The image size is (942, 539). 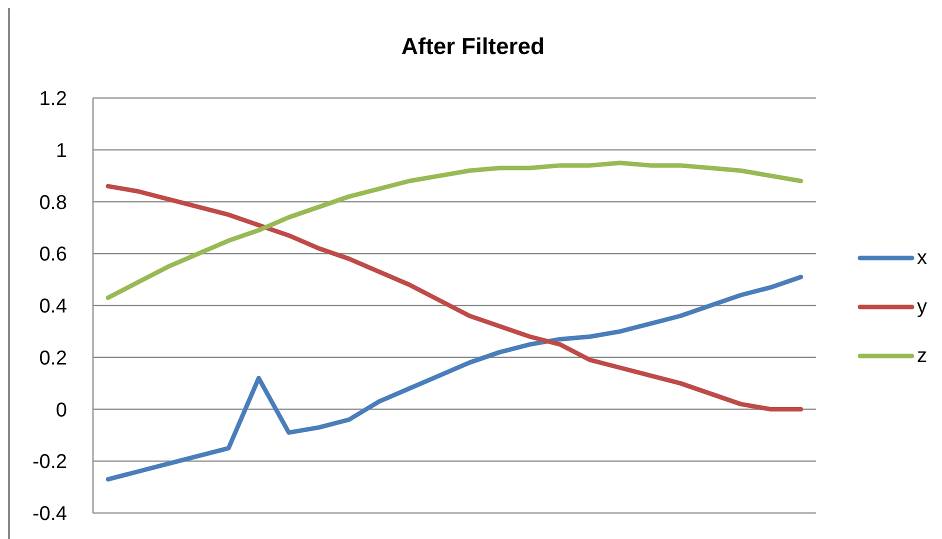 What do you see at coordinates (53, 358) in the screenshot?
I see `y-tick-label: 0.2` at bounding box center [53, 358].